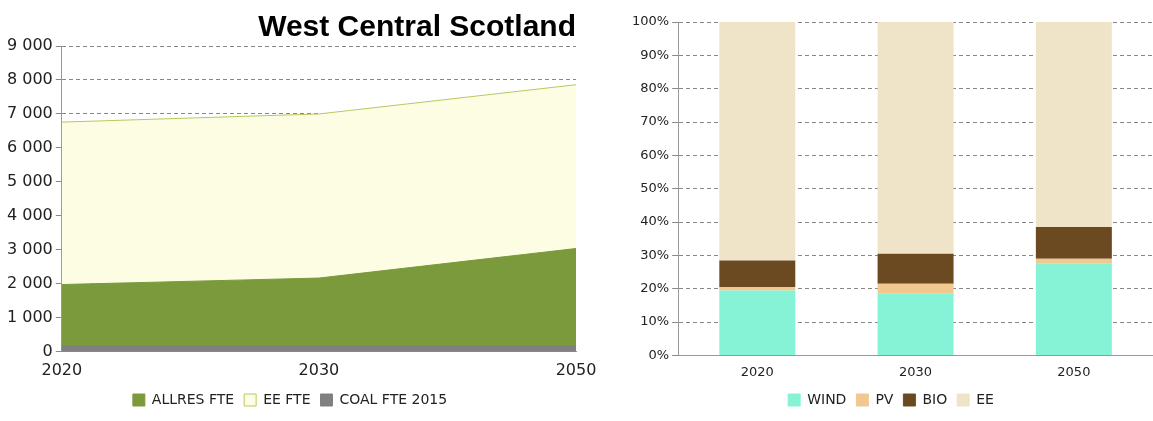  What do you see at coordinates (29, 215) in the screenshot?
I see `y-tick-label: 4 000` at bounding box center [29, 215].